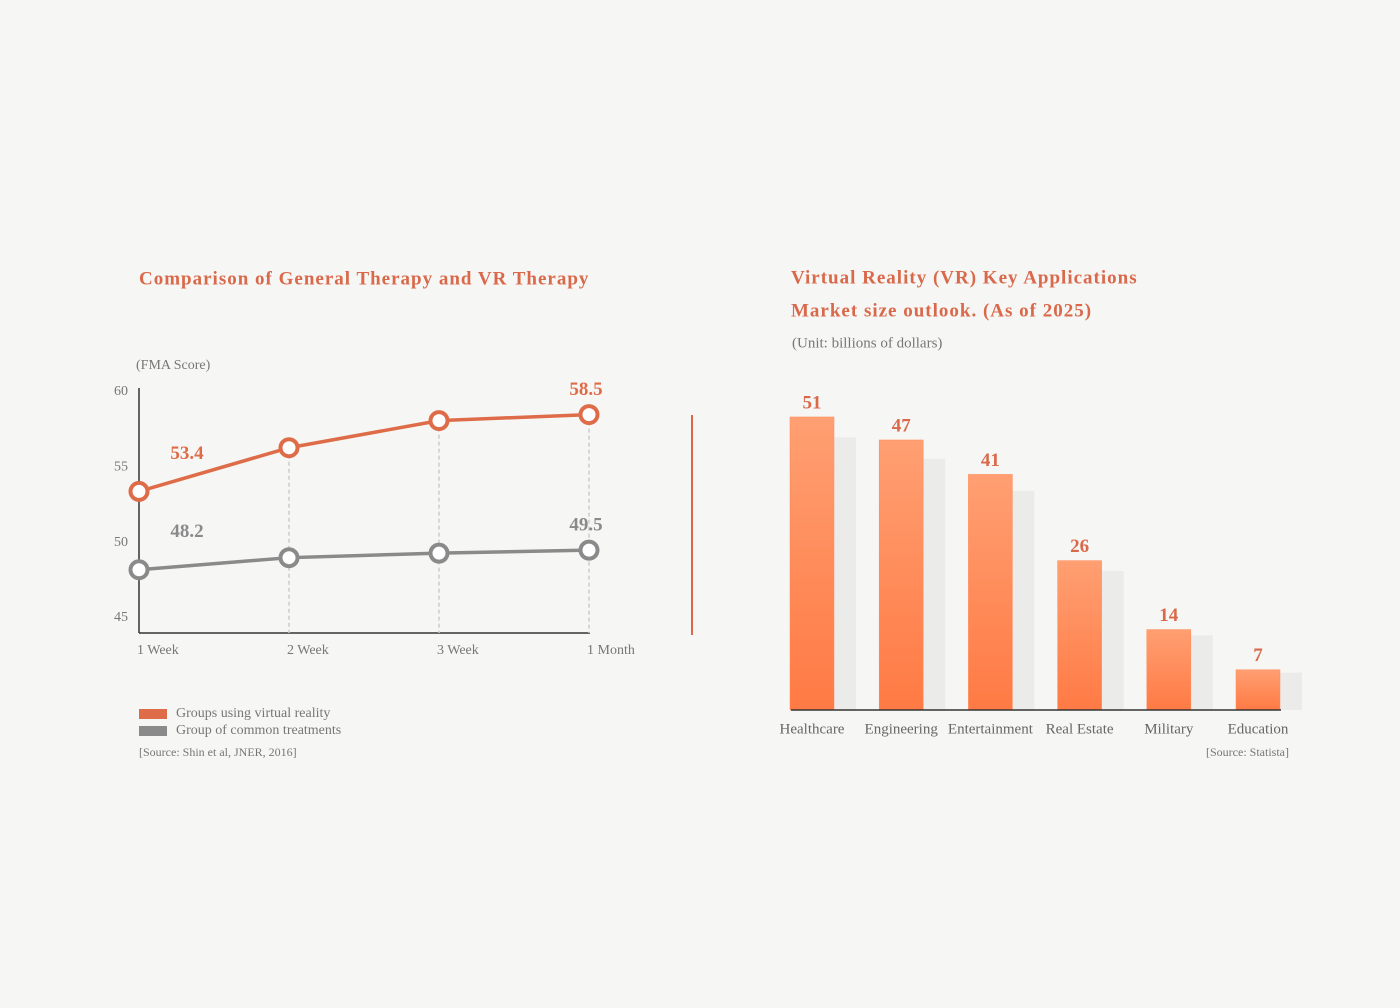 The width and height of the screenshot is (1400, 1008). I want to click on x-tick-label: 1 Month, so click(611, 650).